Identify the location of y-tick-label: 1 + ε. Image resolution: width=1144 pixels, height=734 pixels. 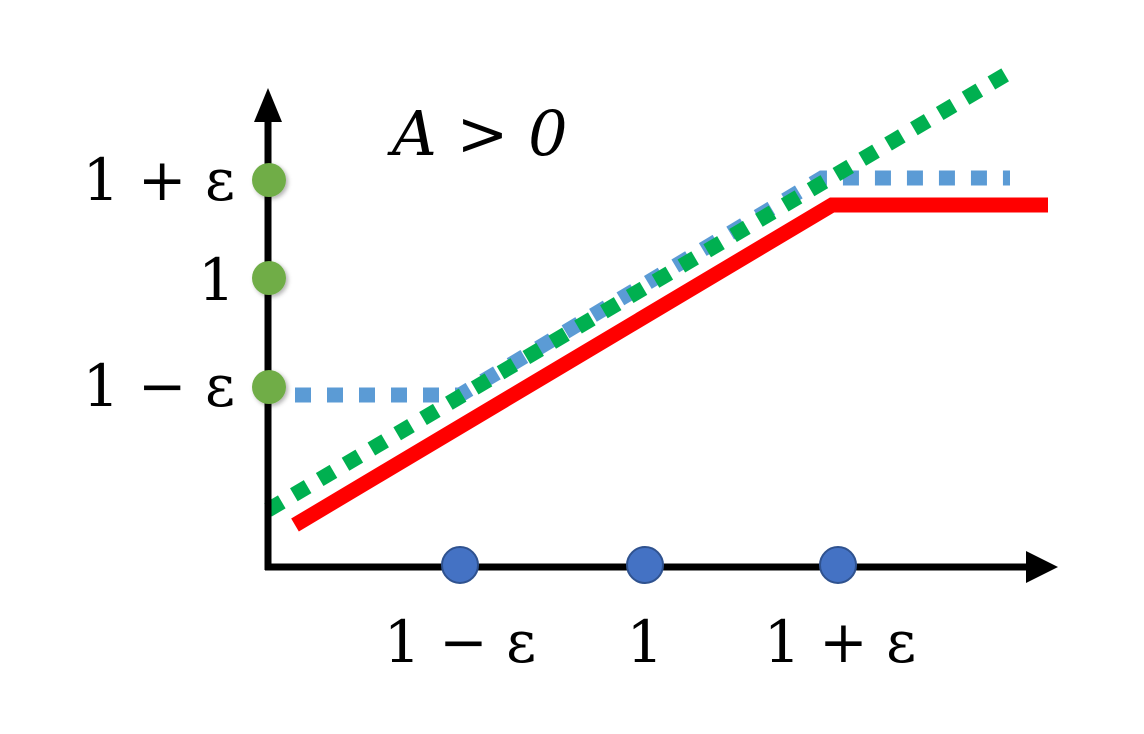
(159, 180).